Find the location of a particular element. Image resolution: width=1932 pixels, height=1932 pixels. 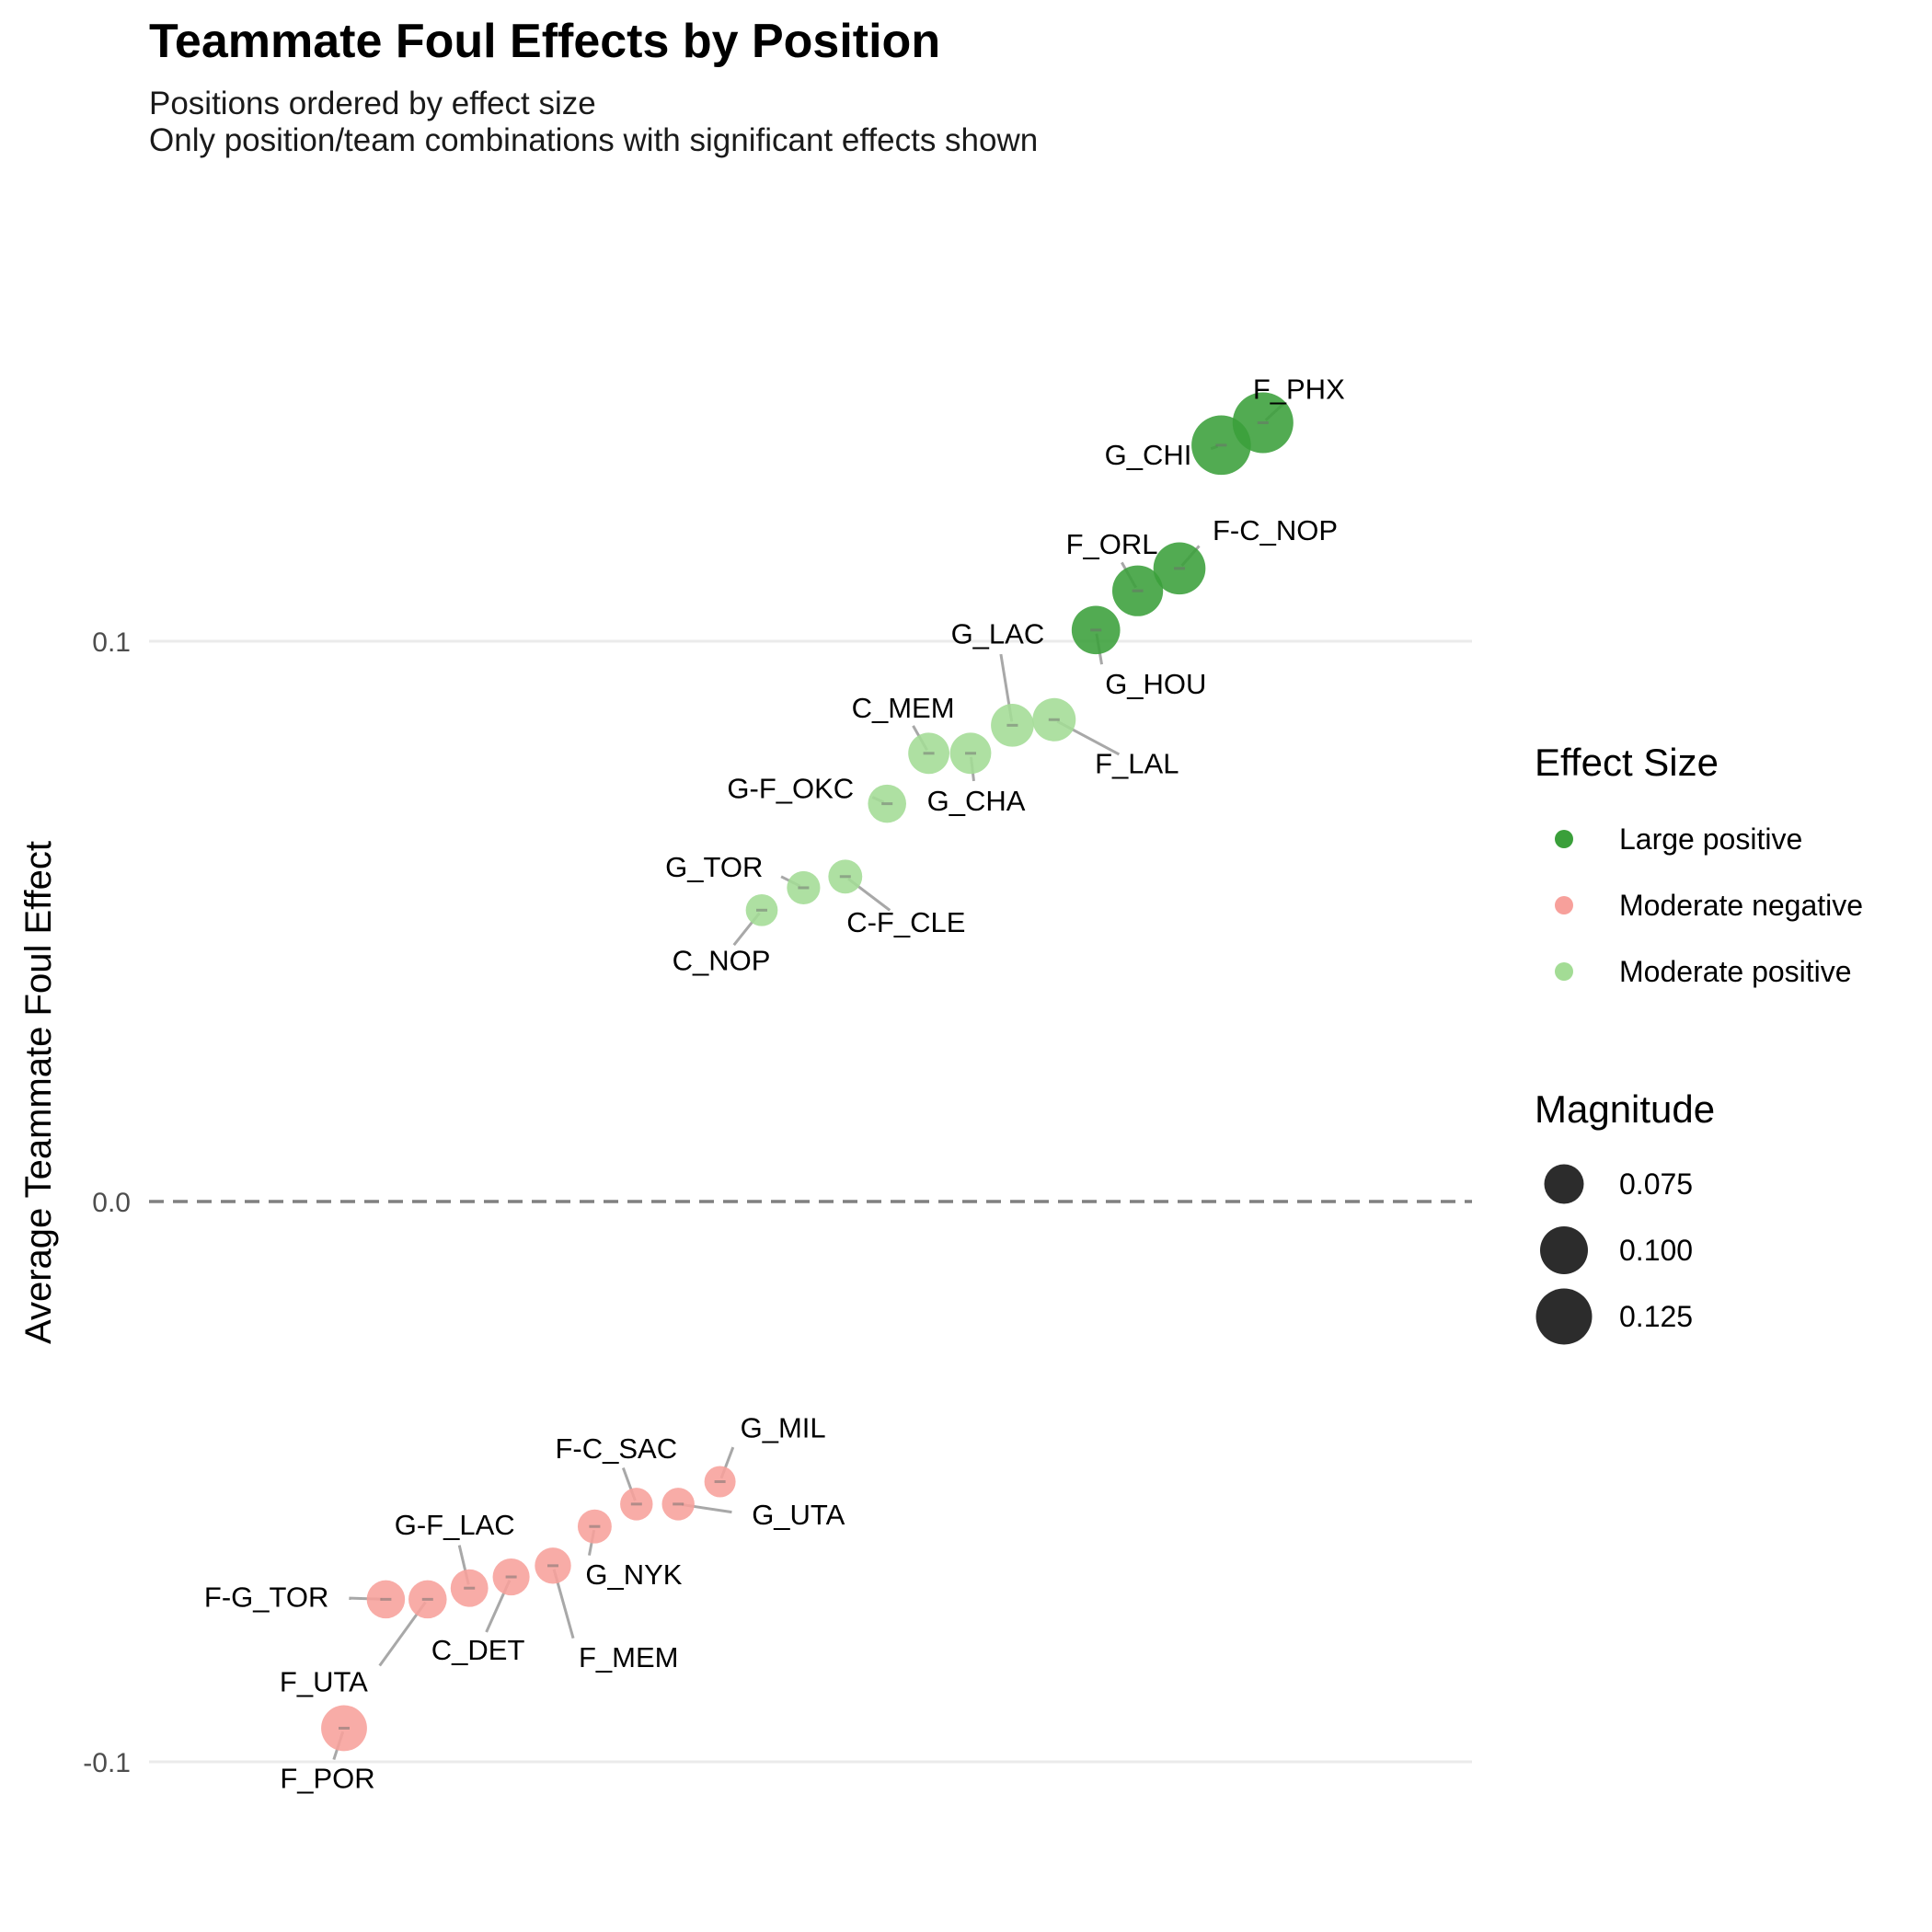

point-label: G_LAC is located at coordinates (998, 633).